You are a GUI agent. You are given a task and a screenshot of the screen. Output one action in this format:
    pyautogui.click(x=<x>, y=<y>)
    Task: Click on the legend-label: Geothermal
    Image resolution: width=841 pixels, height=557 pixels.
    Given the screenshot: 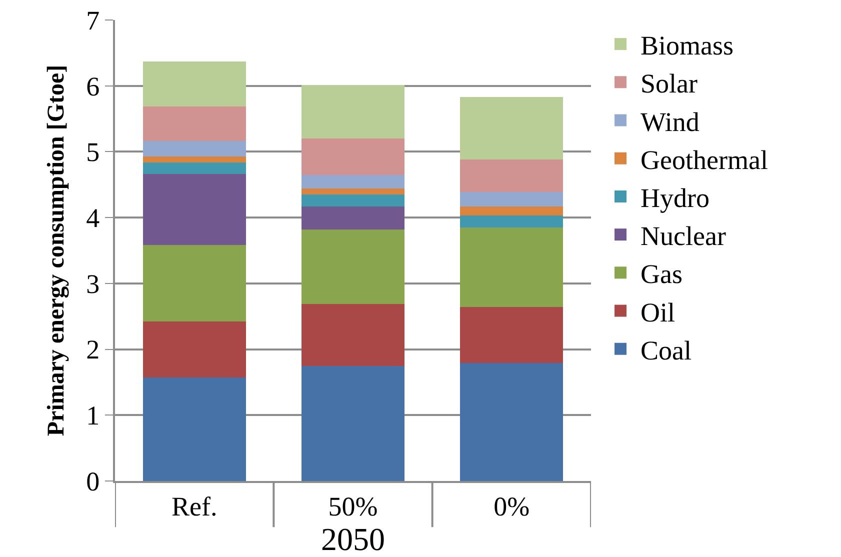 What is the action you would take?
    pyautogui.click(x=704, y=159)
    